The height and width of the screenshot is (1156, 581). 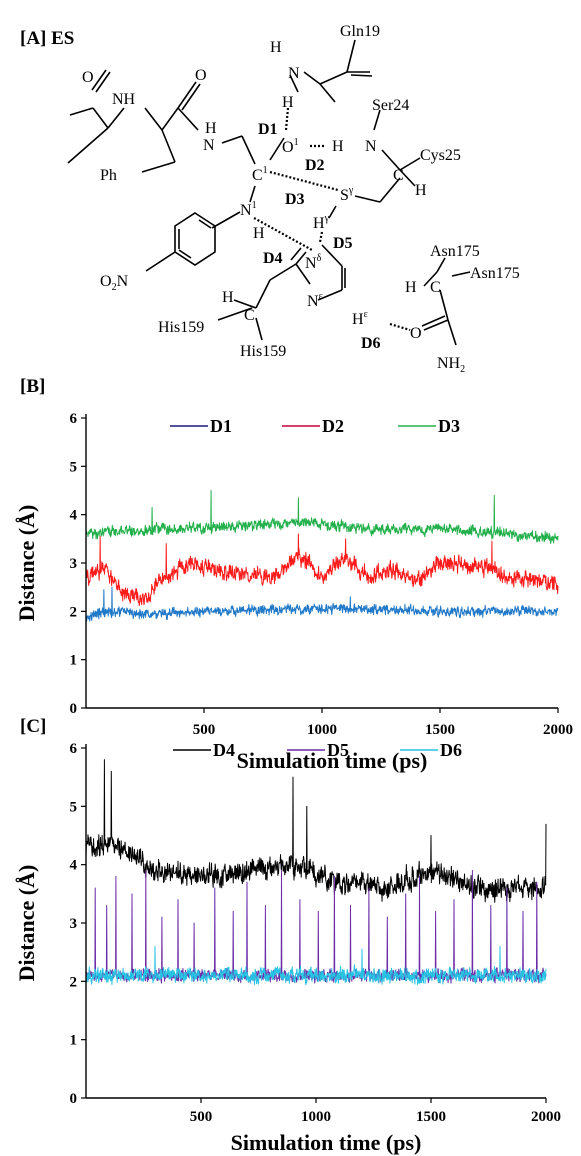 I want to click on atom-n-delta: Nδ, so click(x=313, y=262).